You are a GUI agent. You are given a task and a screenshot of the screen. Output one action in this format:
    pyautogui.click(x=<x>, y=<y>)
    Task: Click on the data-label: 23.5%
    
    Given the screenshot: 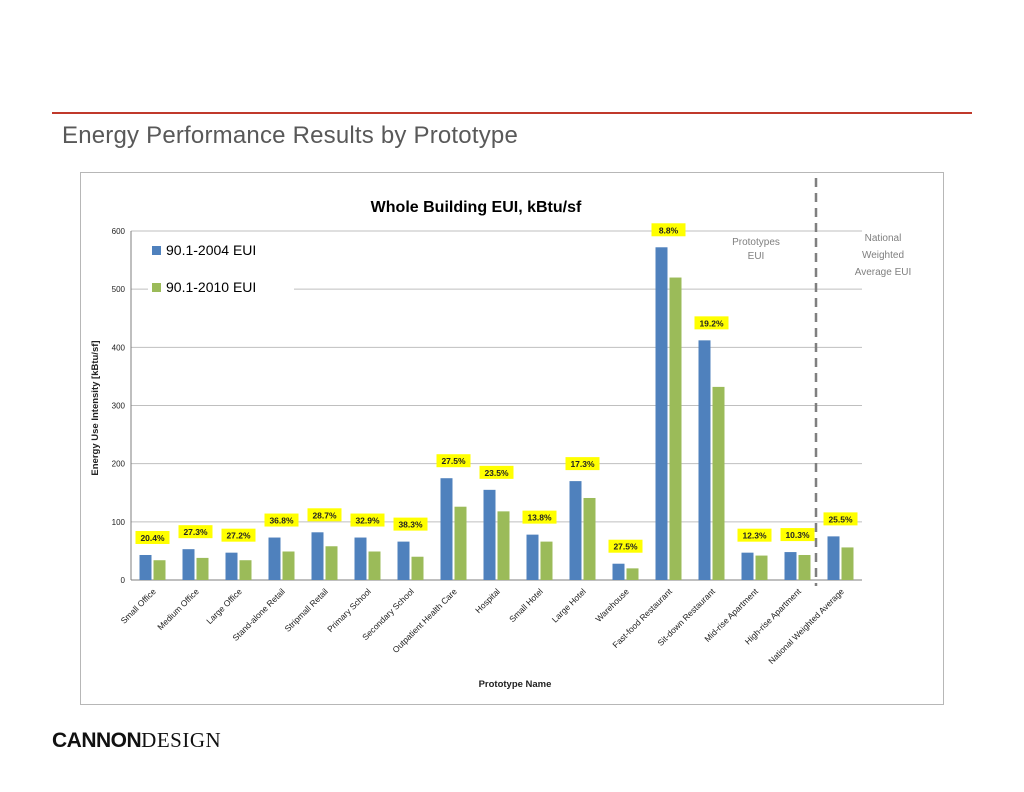 What is the action you would take?
    pyautogui.click(x=496, y=473)
    